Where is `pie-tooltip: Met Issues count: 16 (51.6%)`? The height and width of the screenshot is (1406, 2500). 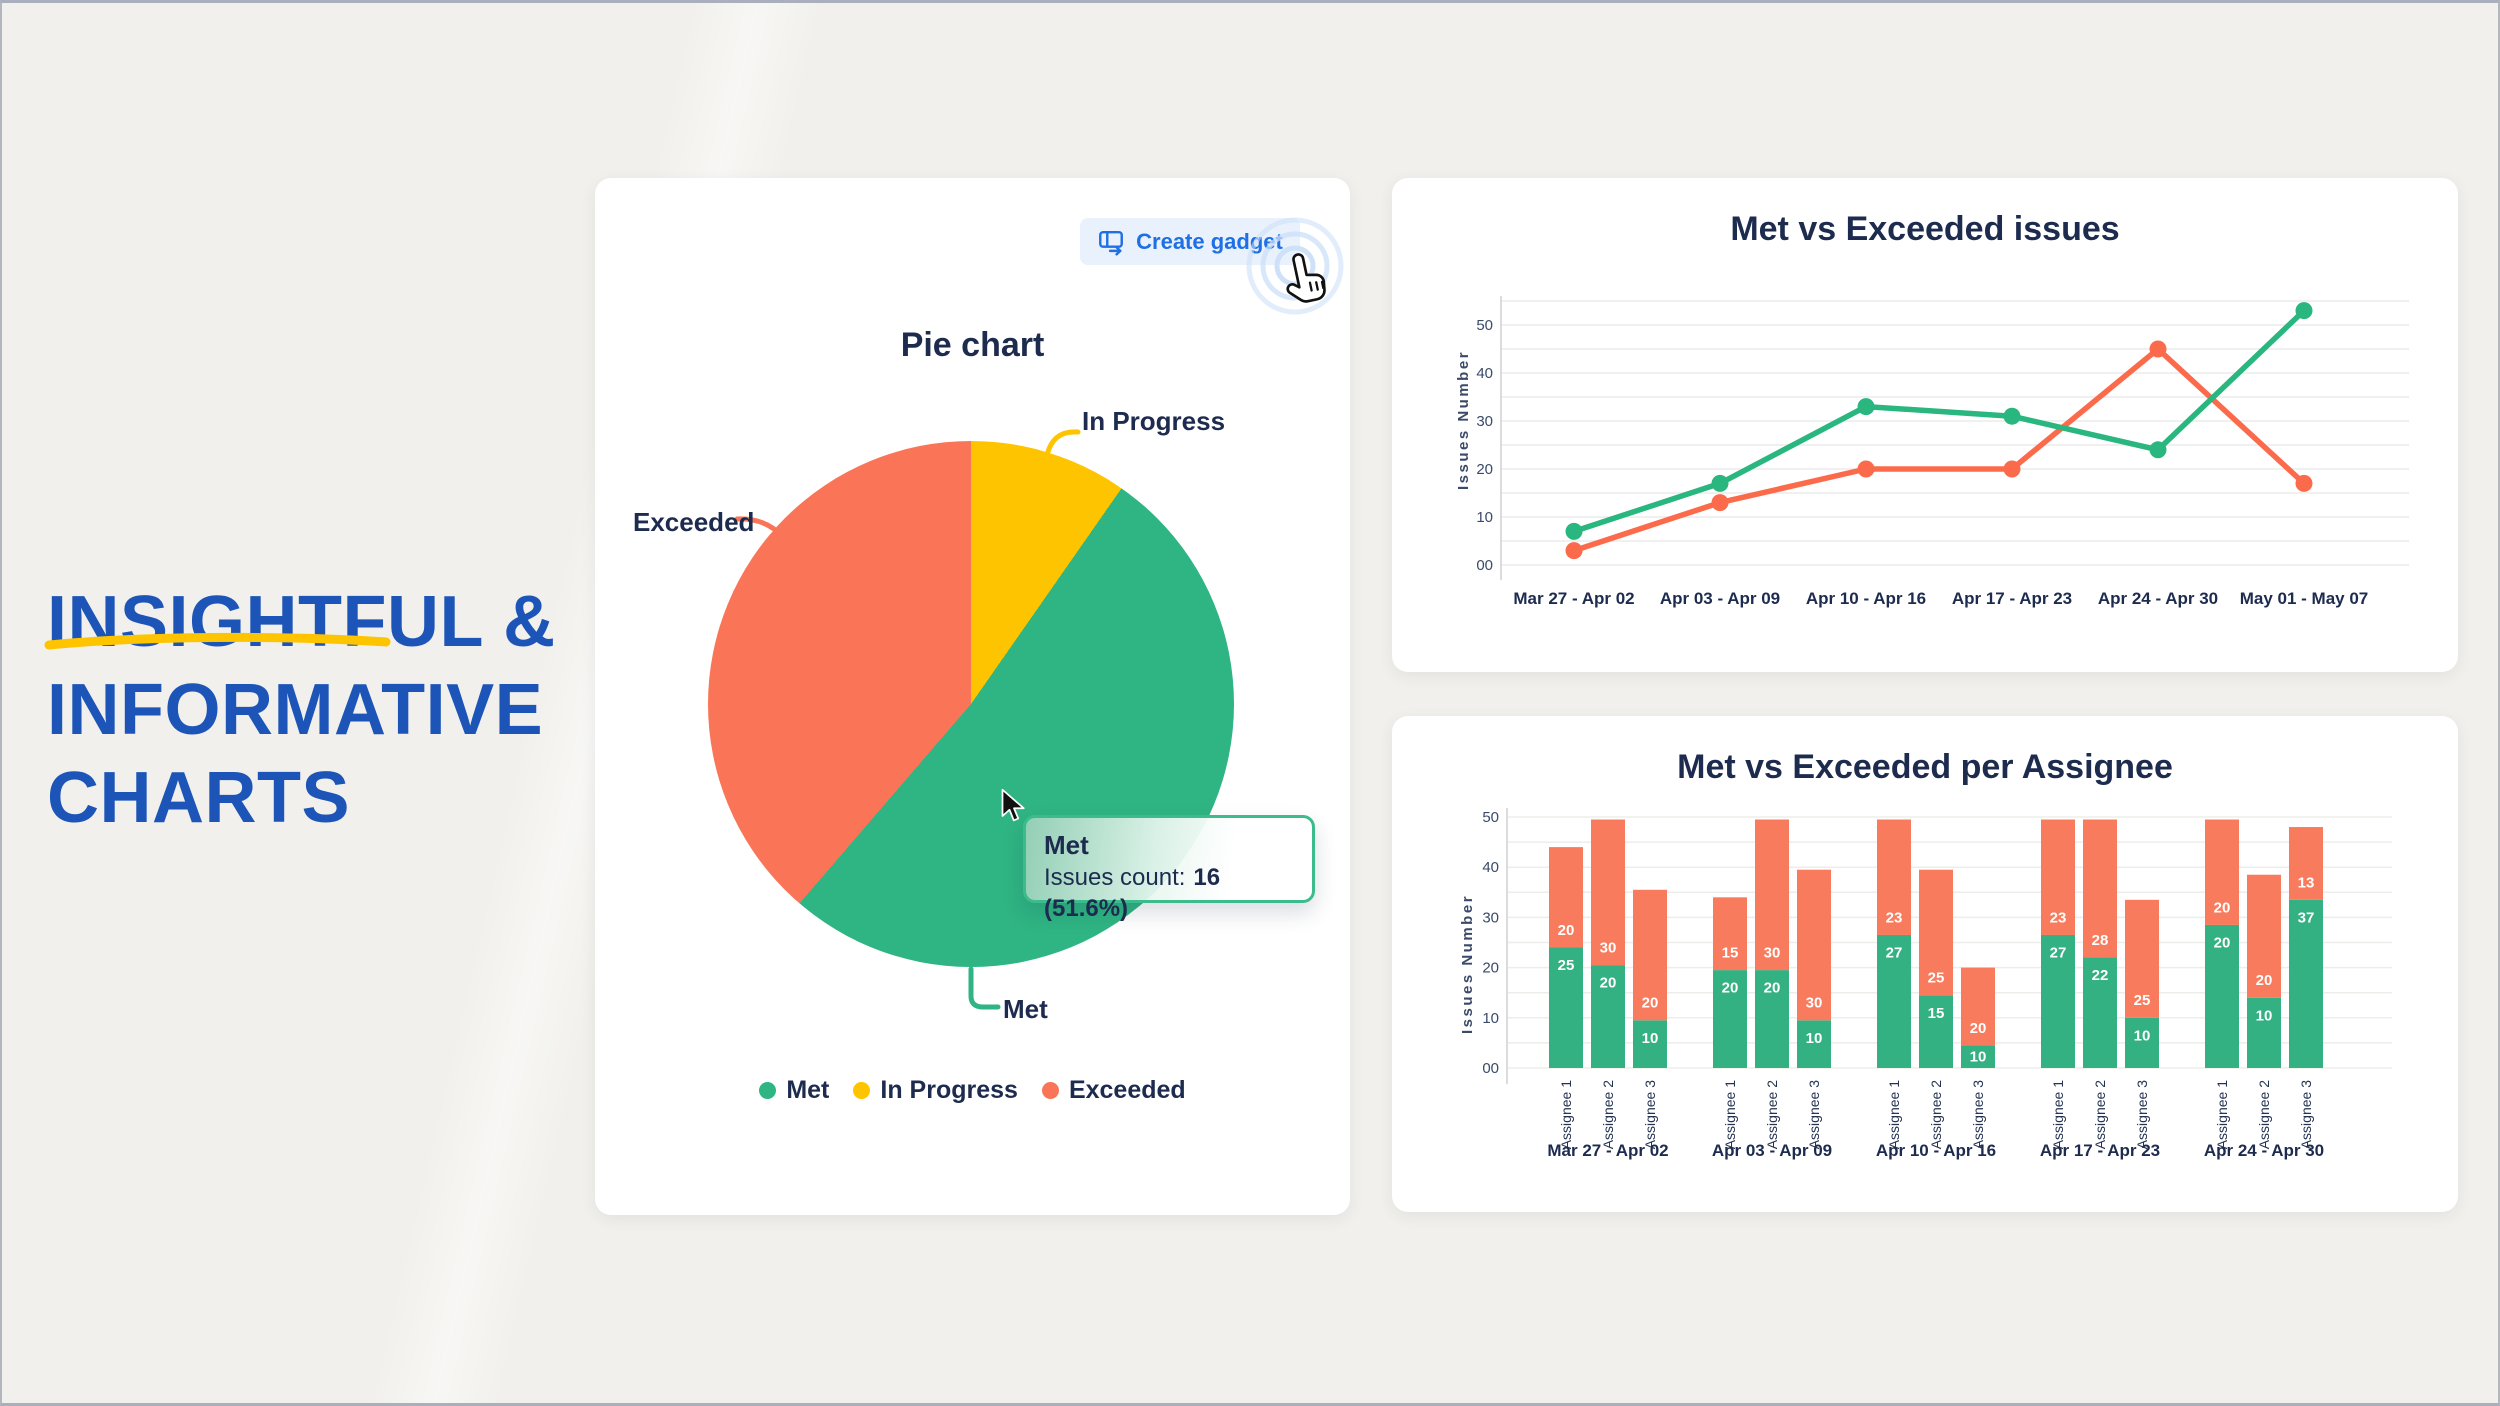
pie-tooltip: Met Issues count: 16 (51.6%) is located at coordinates (1169, 868).